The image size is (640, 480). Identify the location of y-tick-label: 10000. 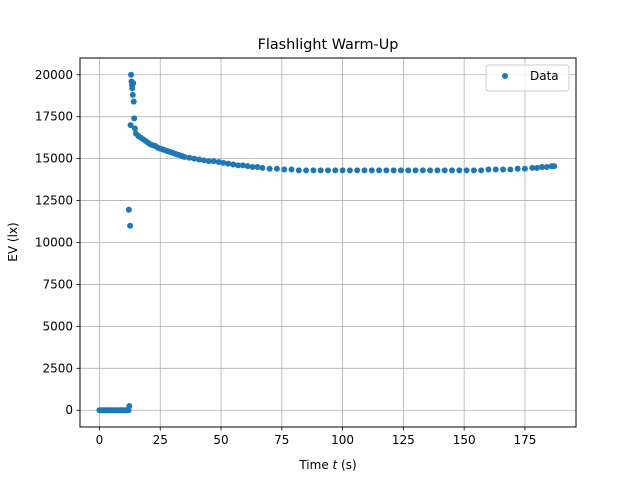
(54, 243).